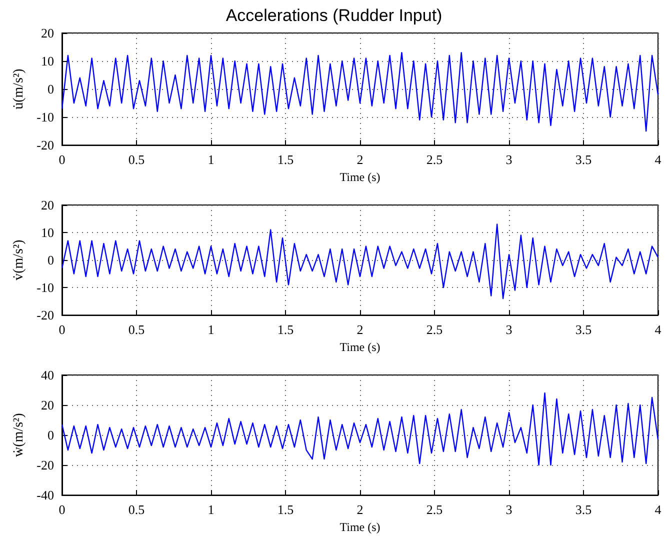 This screenshot has width=668, height=538. What do you see at coordinates (18, 259) in the screenshot?
I see `y-axis-title: v̇(m/s²)` at bounding box center [18, 259].